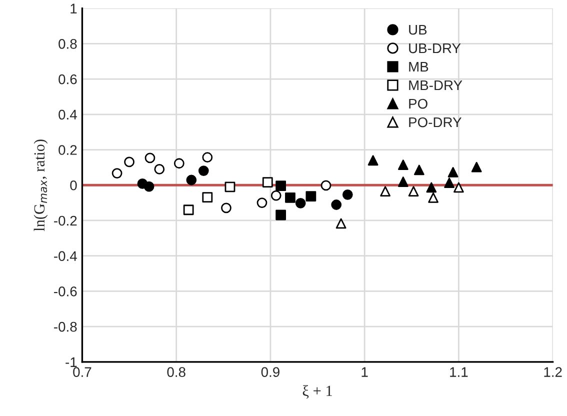 The image size is (567, 416). I want to click on legend-label: PO, so click(418, 103).